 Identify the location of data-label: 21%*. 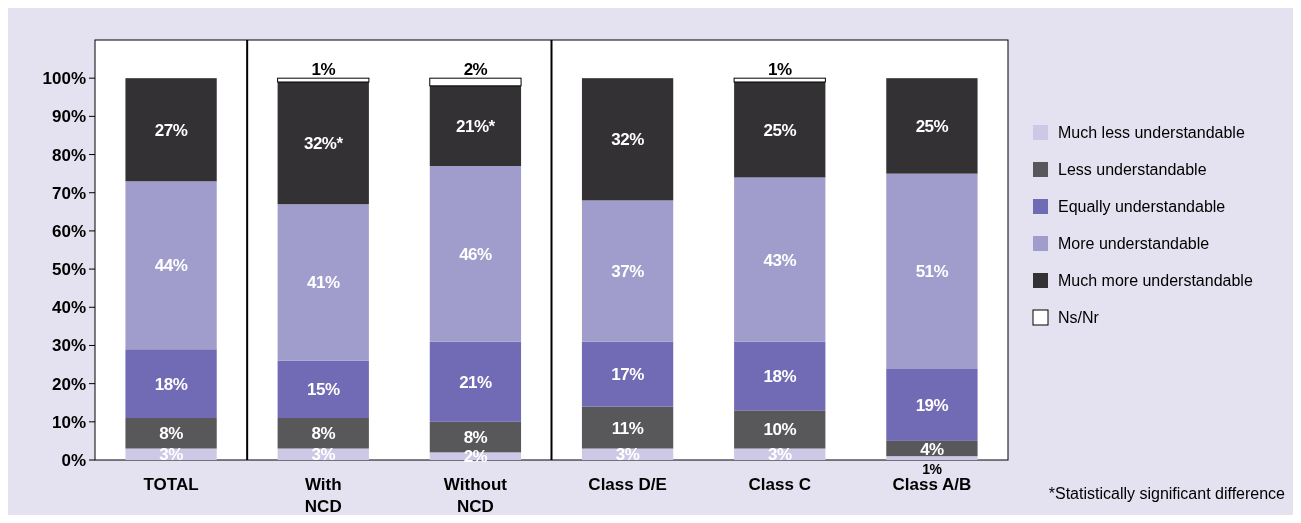
(476, 126).